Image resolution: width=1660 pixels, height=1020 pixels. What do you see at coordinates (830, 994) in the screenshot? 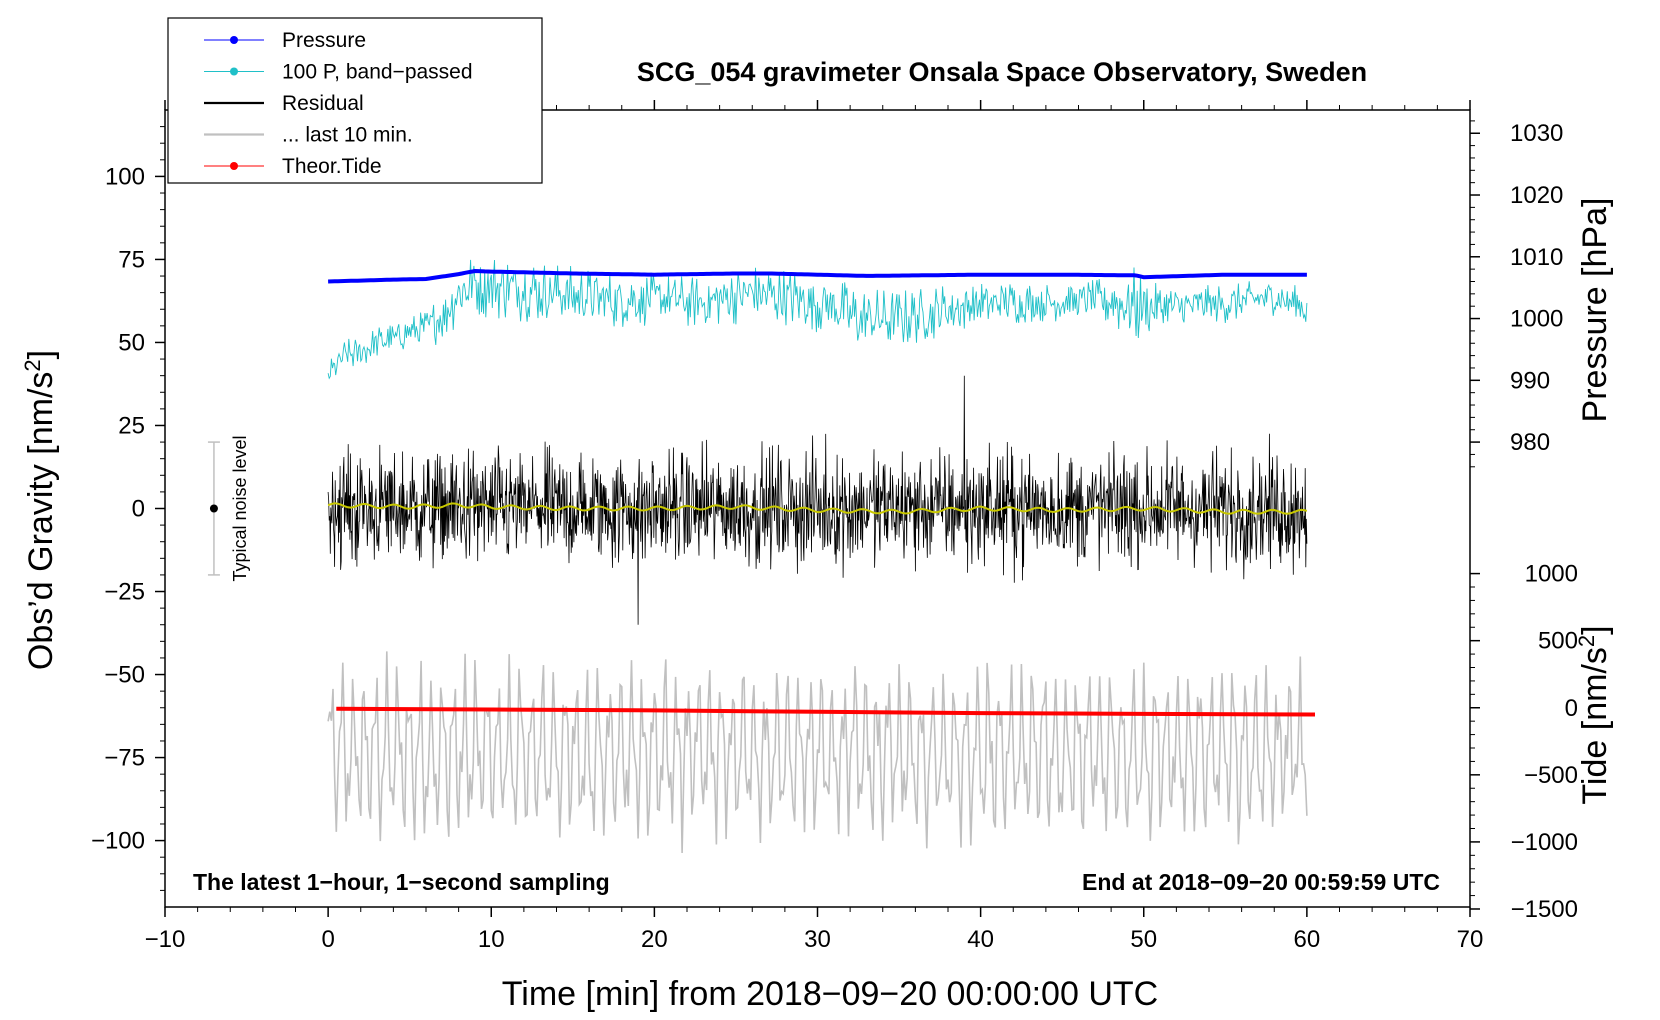
I see `x-axis-title: Time [min] from 2018−09−20 00:00:00 UTC` at bounding box center [830, 994].